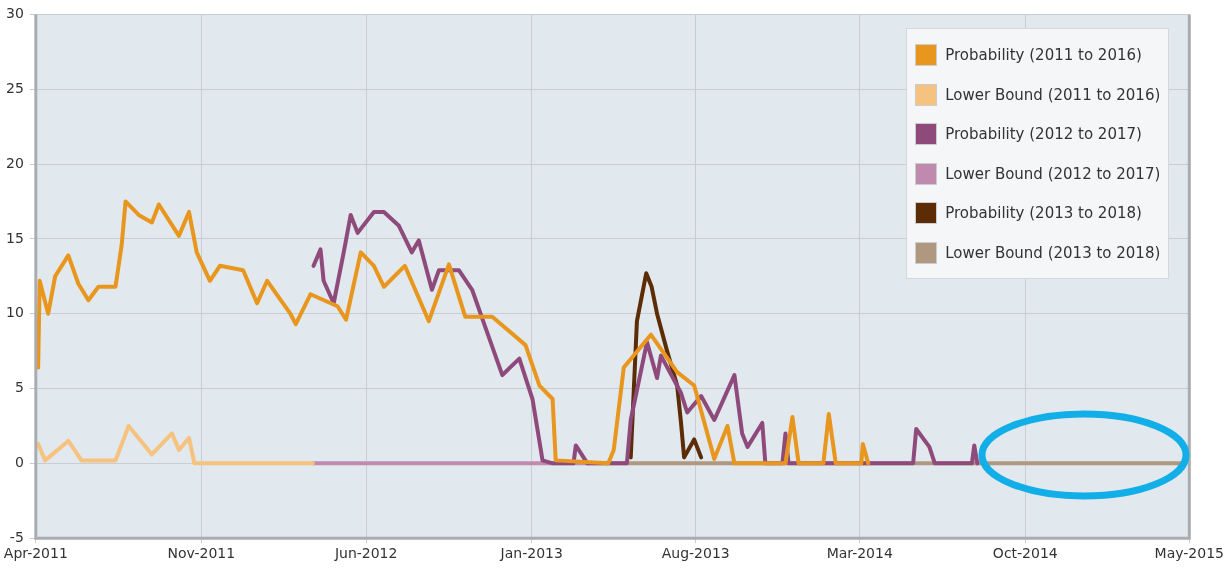 This screenshot has height=570, width=1227. I want to click on x-tick-label: Jan-2013, so click(531, 553).